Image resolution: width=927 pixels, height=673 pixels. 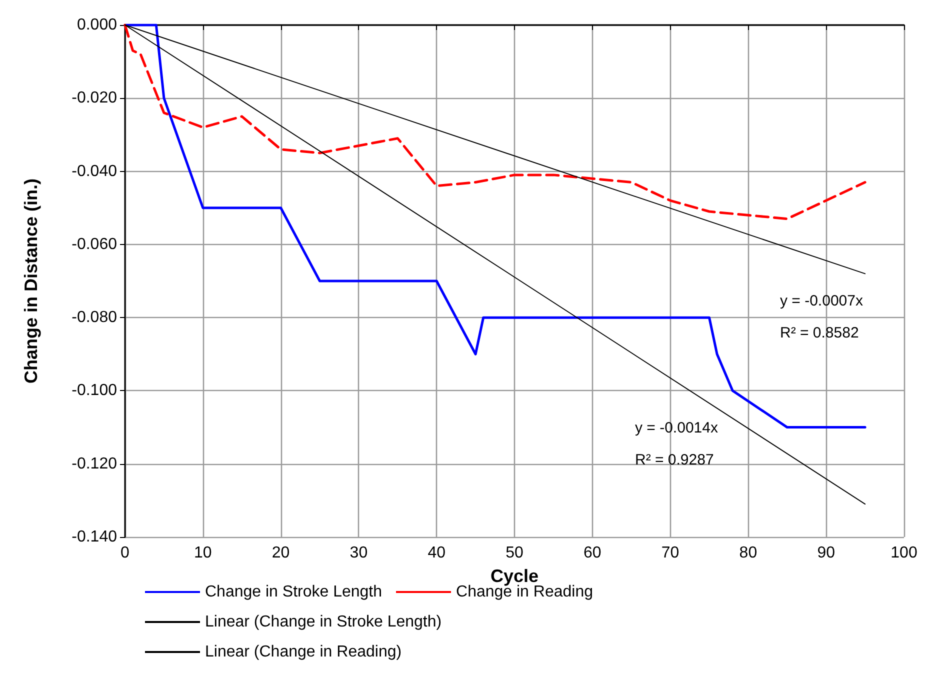 What do you see at coordinates (95, 244) in the screenshot?
I see `y-tick-label: -0.060` at bounding box center [95, 244].